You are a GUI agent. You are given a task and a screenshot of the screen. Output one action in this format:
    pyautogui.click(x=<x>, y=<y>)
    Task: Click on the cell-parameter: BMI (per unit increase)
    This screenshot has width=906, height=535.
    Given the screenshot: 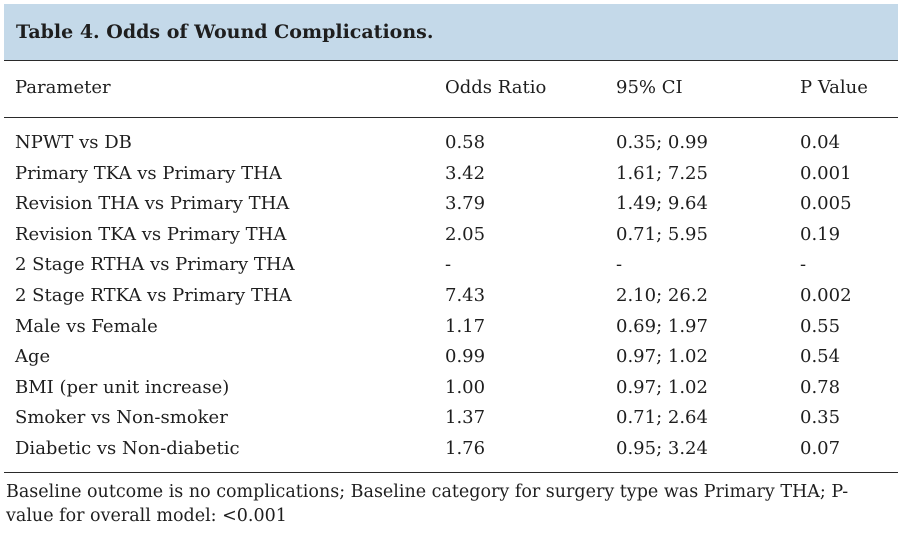 What is the action you would take?
    pyautogui.click(x=122, y=387)
    